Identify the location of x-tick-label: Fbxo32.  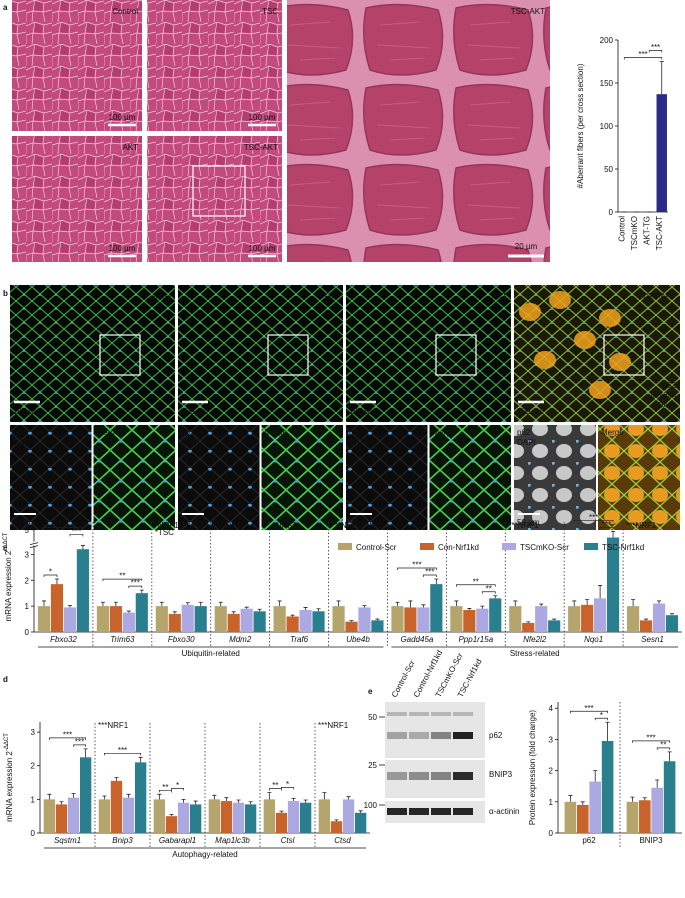
(63, 639).